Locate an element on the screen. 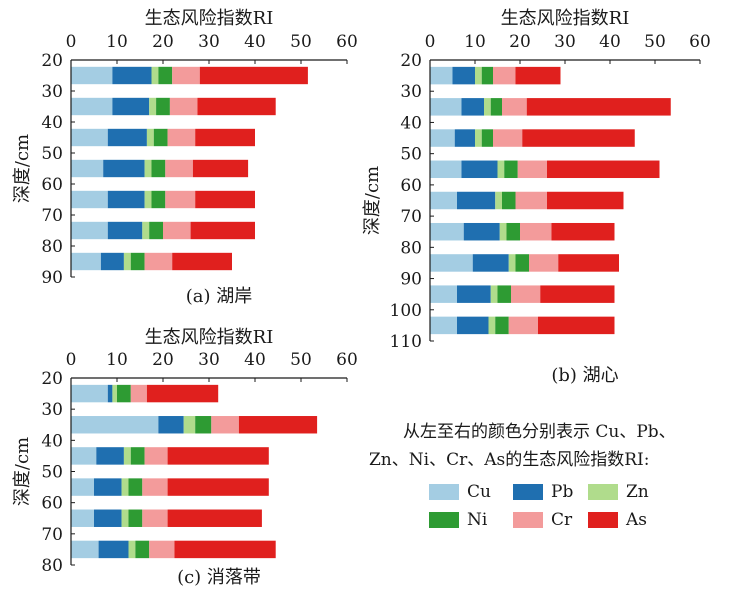  x-tick-label: 60 is located at coordinates (347, 360).